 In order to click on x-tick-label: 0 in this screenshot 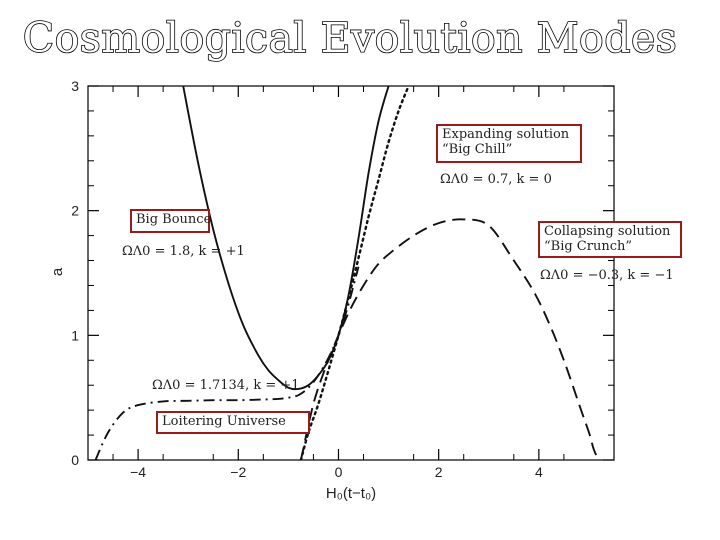, I will do `click(339, 472)`.